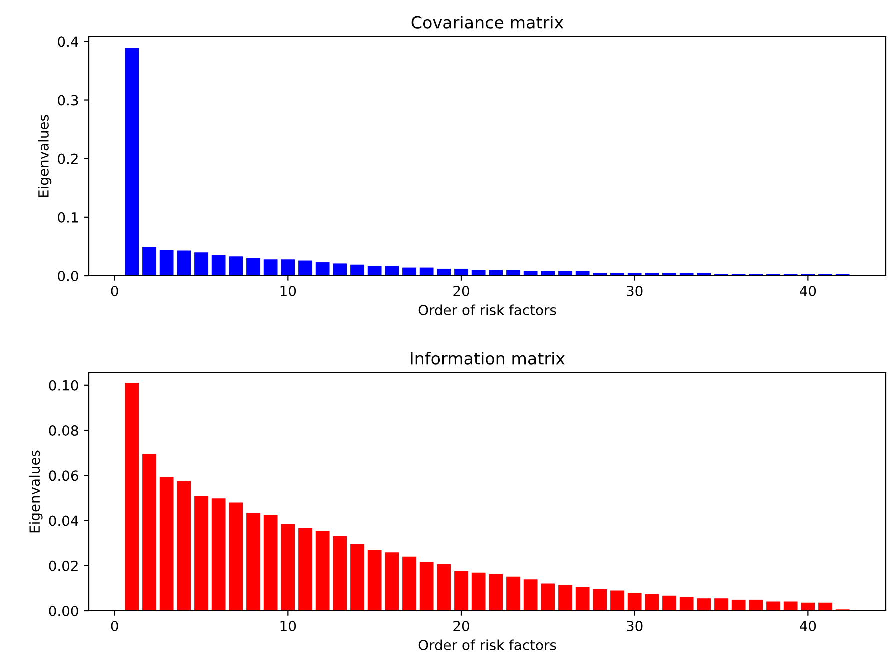 This screenshot has height=668, width=889. I want to click on y-tick-label: 0.02, so click(63, 566).